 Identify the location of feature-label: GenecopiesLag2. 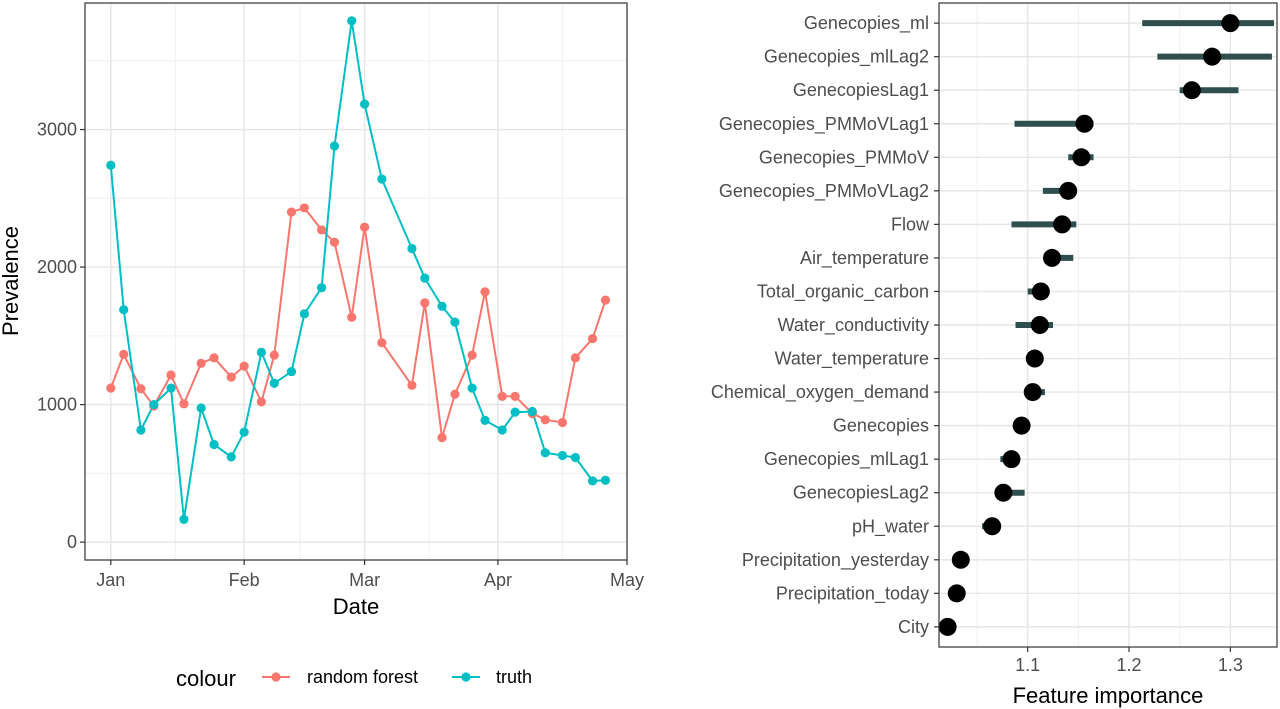
(861, 493).